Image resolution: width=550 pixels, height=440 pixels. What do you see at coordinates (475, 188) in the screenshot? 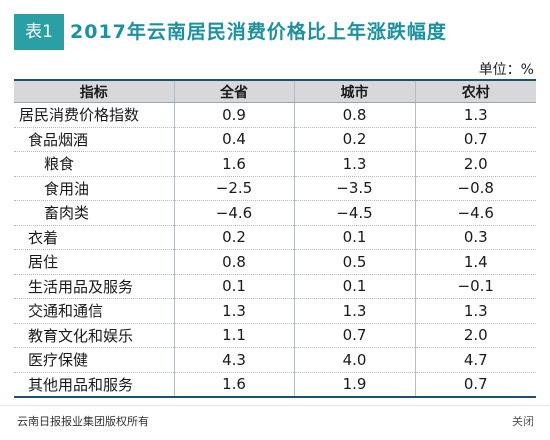
I see `value-rural: −0.8` at bounding box center [475, 188].